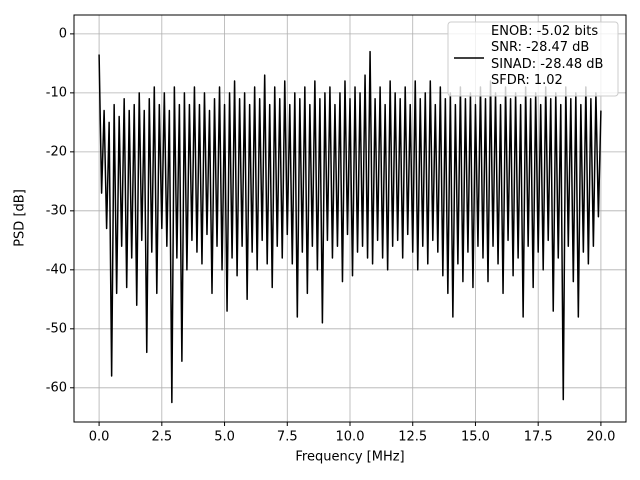 Image resolution: width=640 pixels, height=480 pixels. I want to click on x-tick-label: 10.0, so click(350, 437).